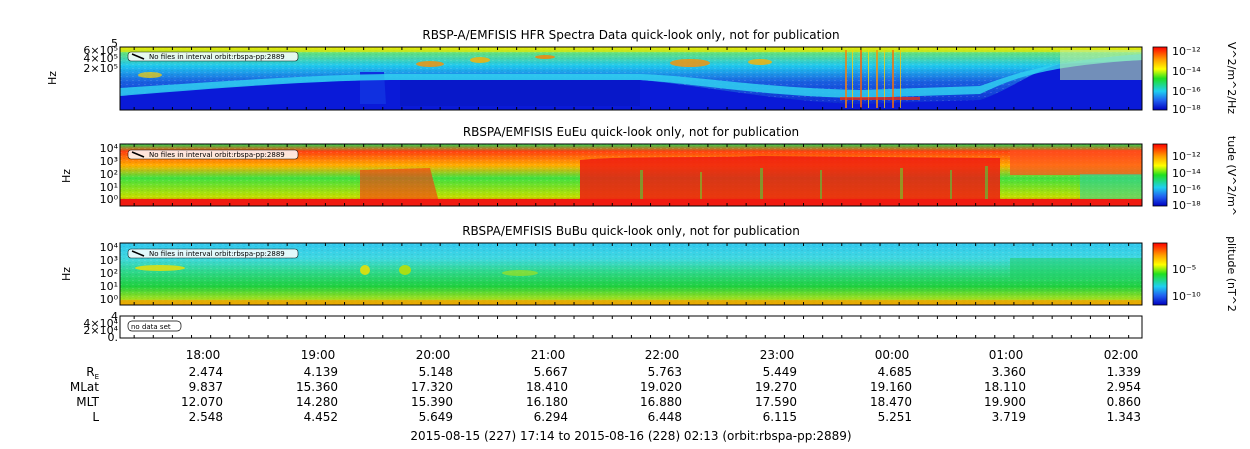 Image resolution: width=1250 pixels, height=449 pixels. What do you see at coordinates (318, 355) in the screenshot?
I see `time-label: 19:00` at bounding box center [318, 355].